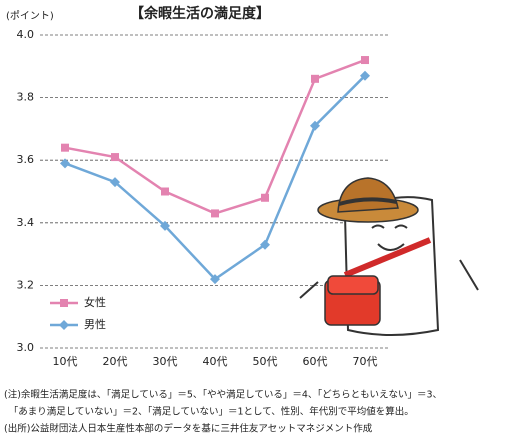  What do you see at coordinates (26, 284) in the screenshot?
I see `y-tick-label: 3.2` at bounding box center [26, 284].